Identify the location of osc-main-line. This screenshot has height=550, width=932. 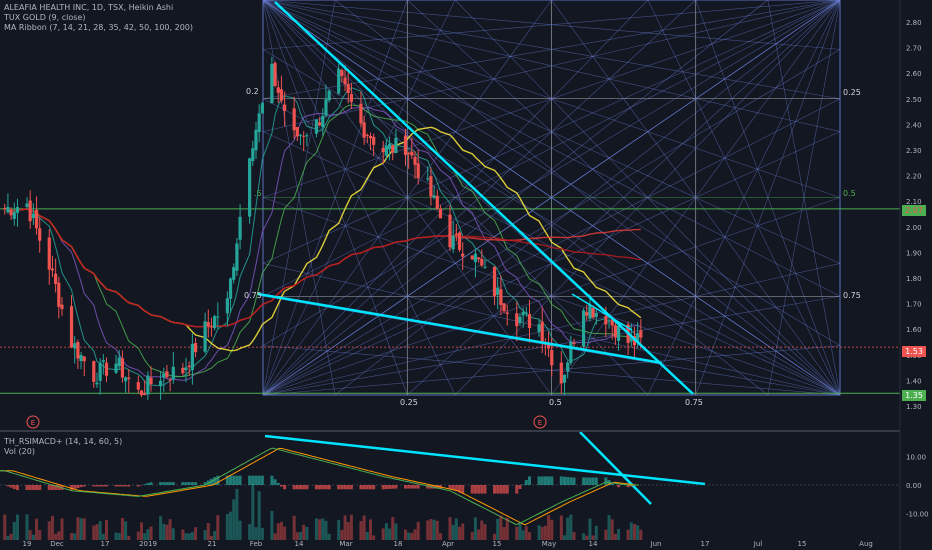
(319, 486).